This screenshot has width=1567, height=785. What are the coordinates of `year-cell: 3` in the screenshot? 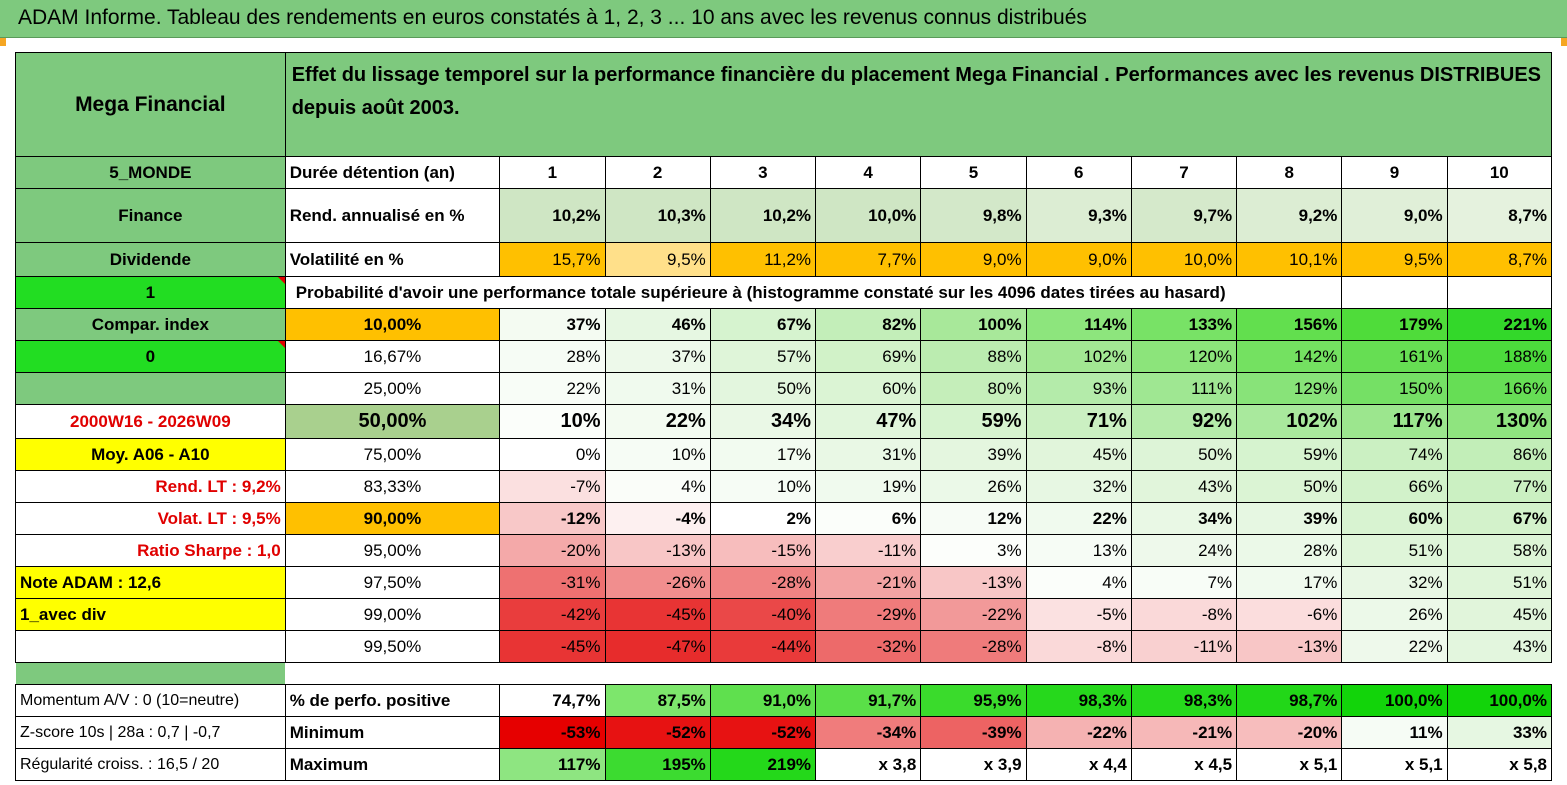 It's located at (763, 172).